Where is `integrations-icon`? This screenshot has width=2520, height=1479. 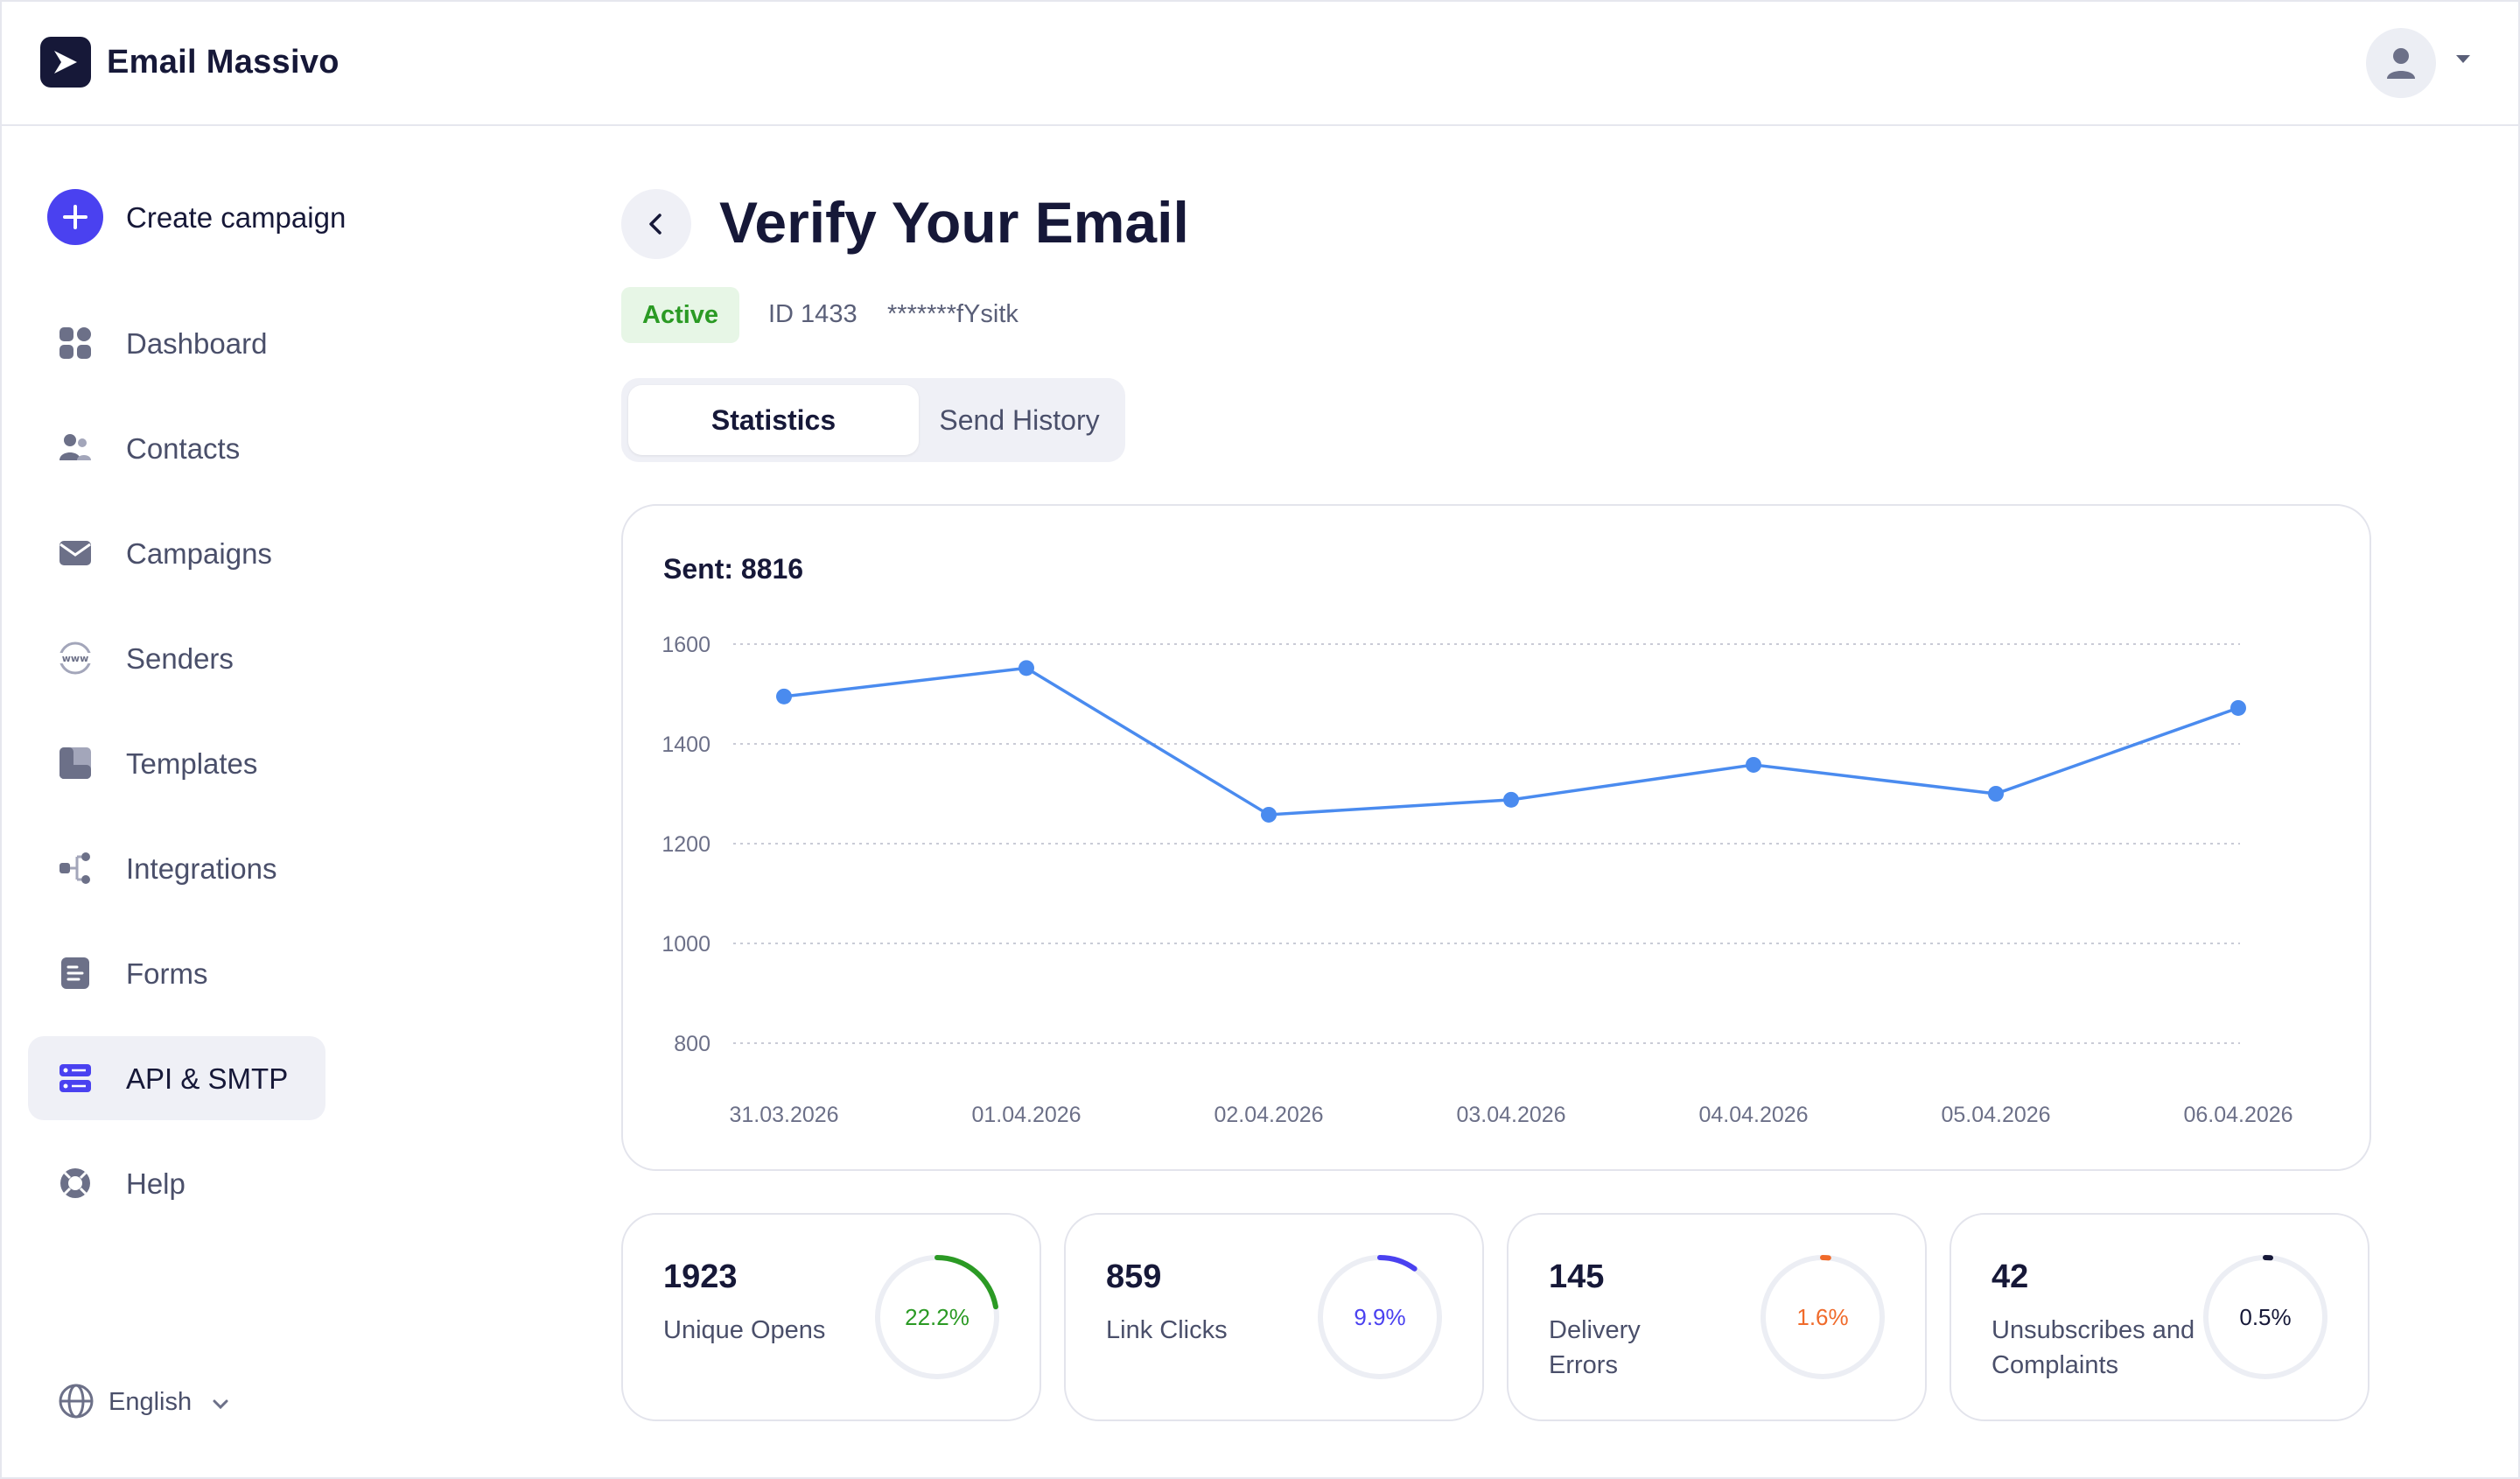 integrations-icon is located at coordinates (75, 868).